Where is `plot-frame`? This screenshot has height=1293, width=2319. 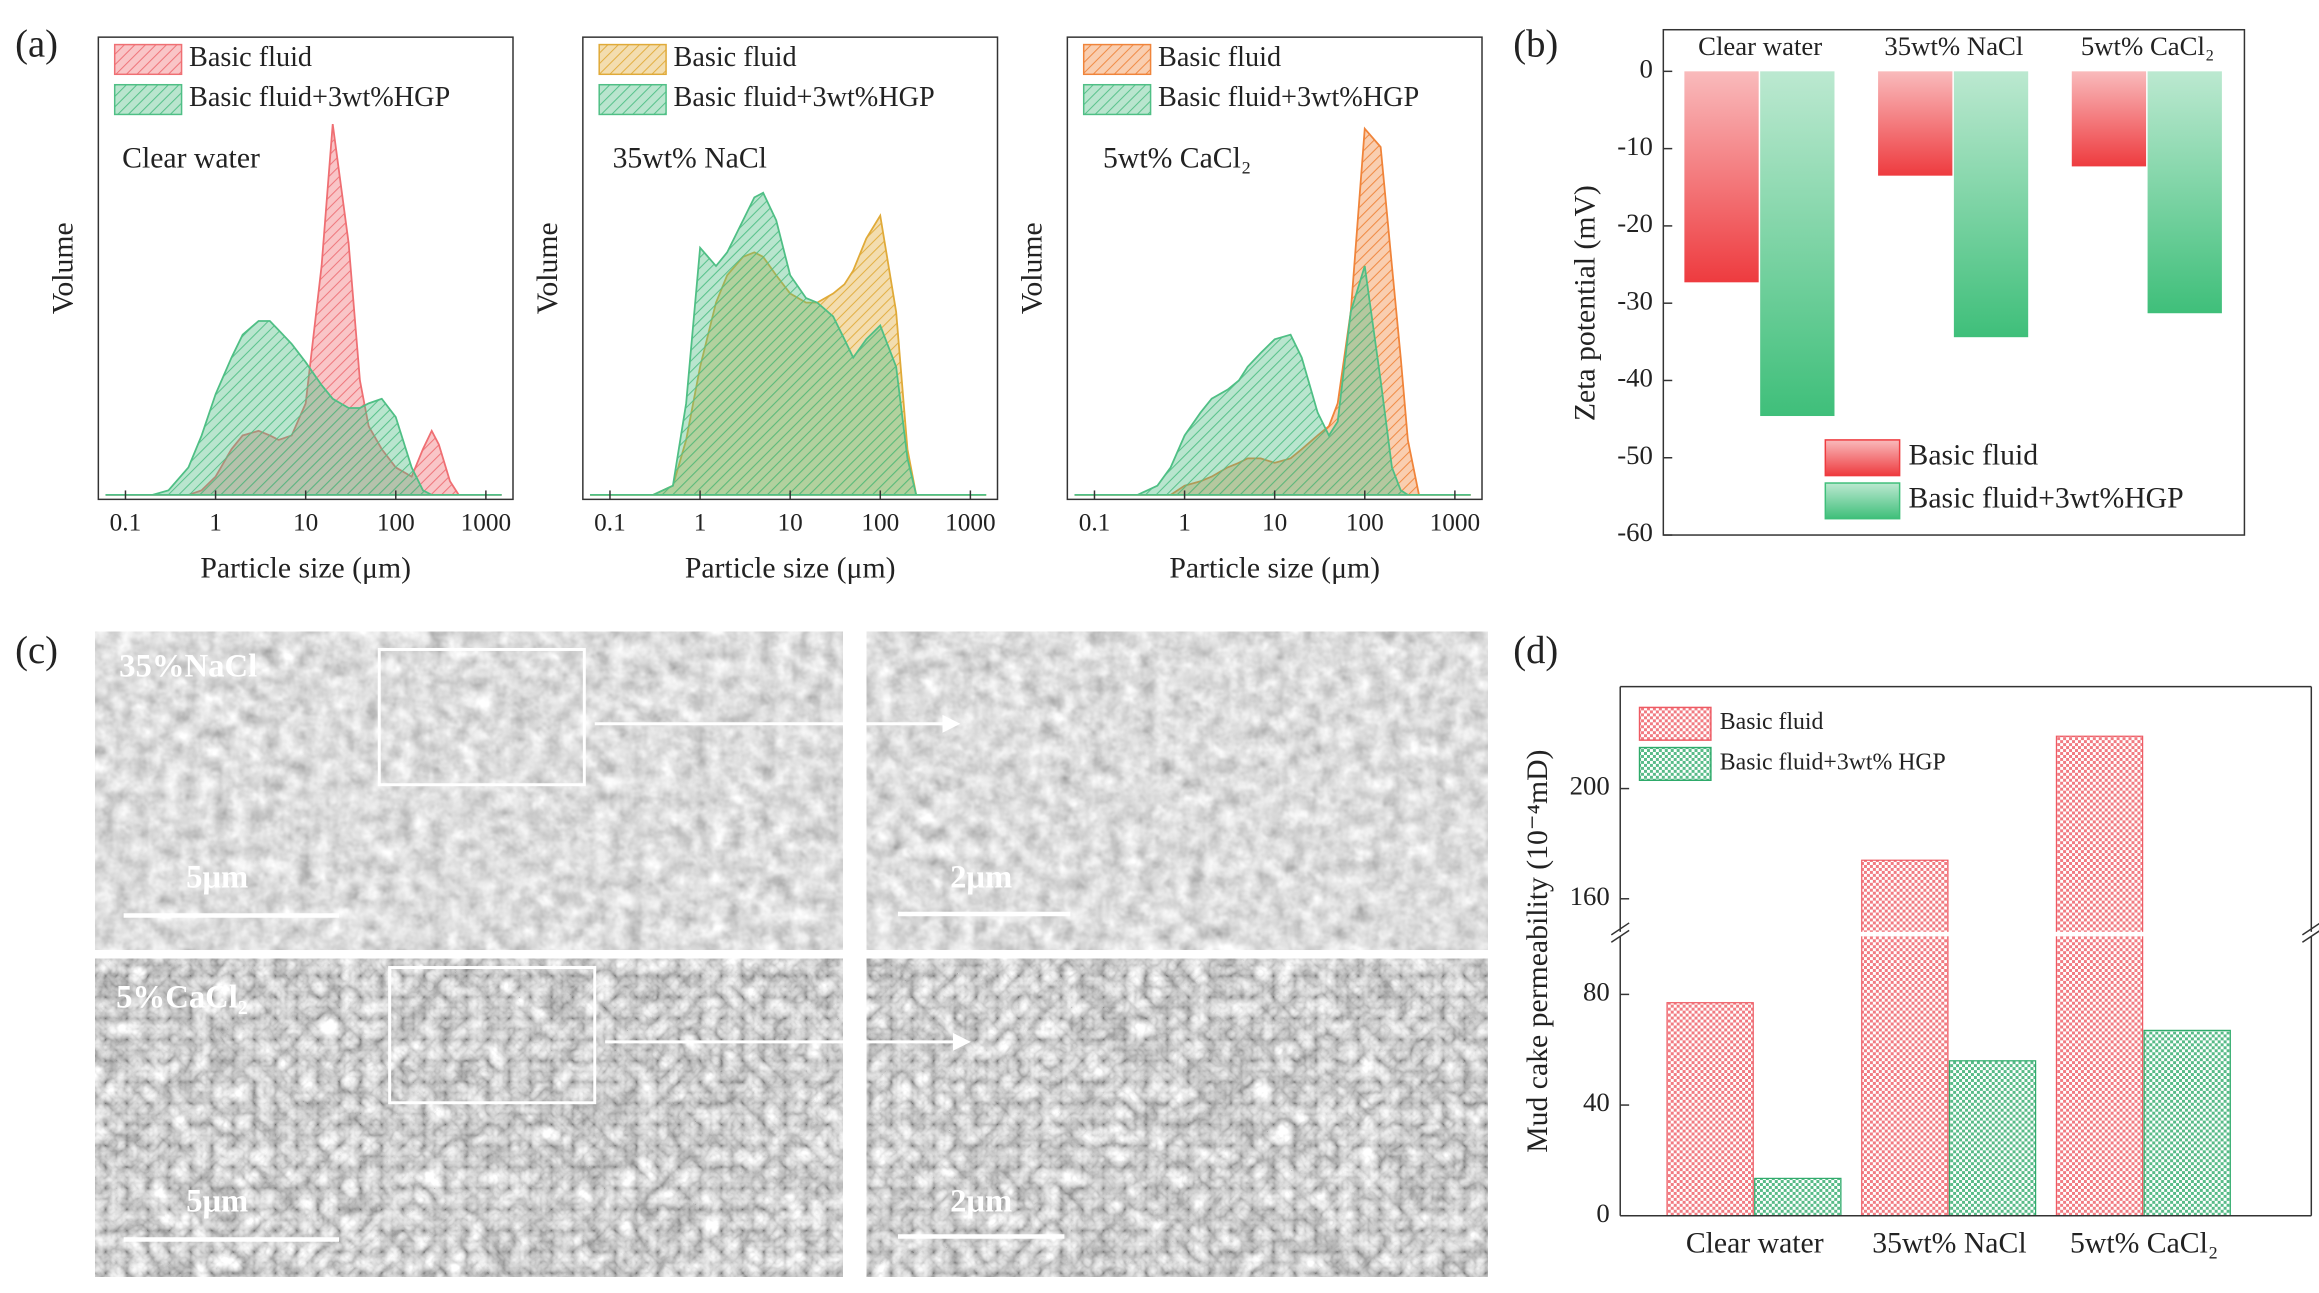
plot-frame is located at coordinates (1954, 282).